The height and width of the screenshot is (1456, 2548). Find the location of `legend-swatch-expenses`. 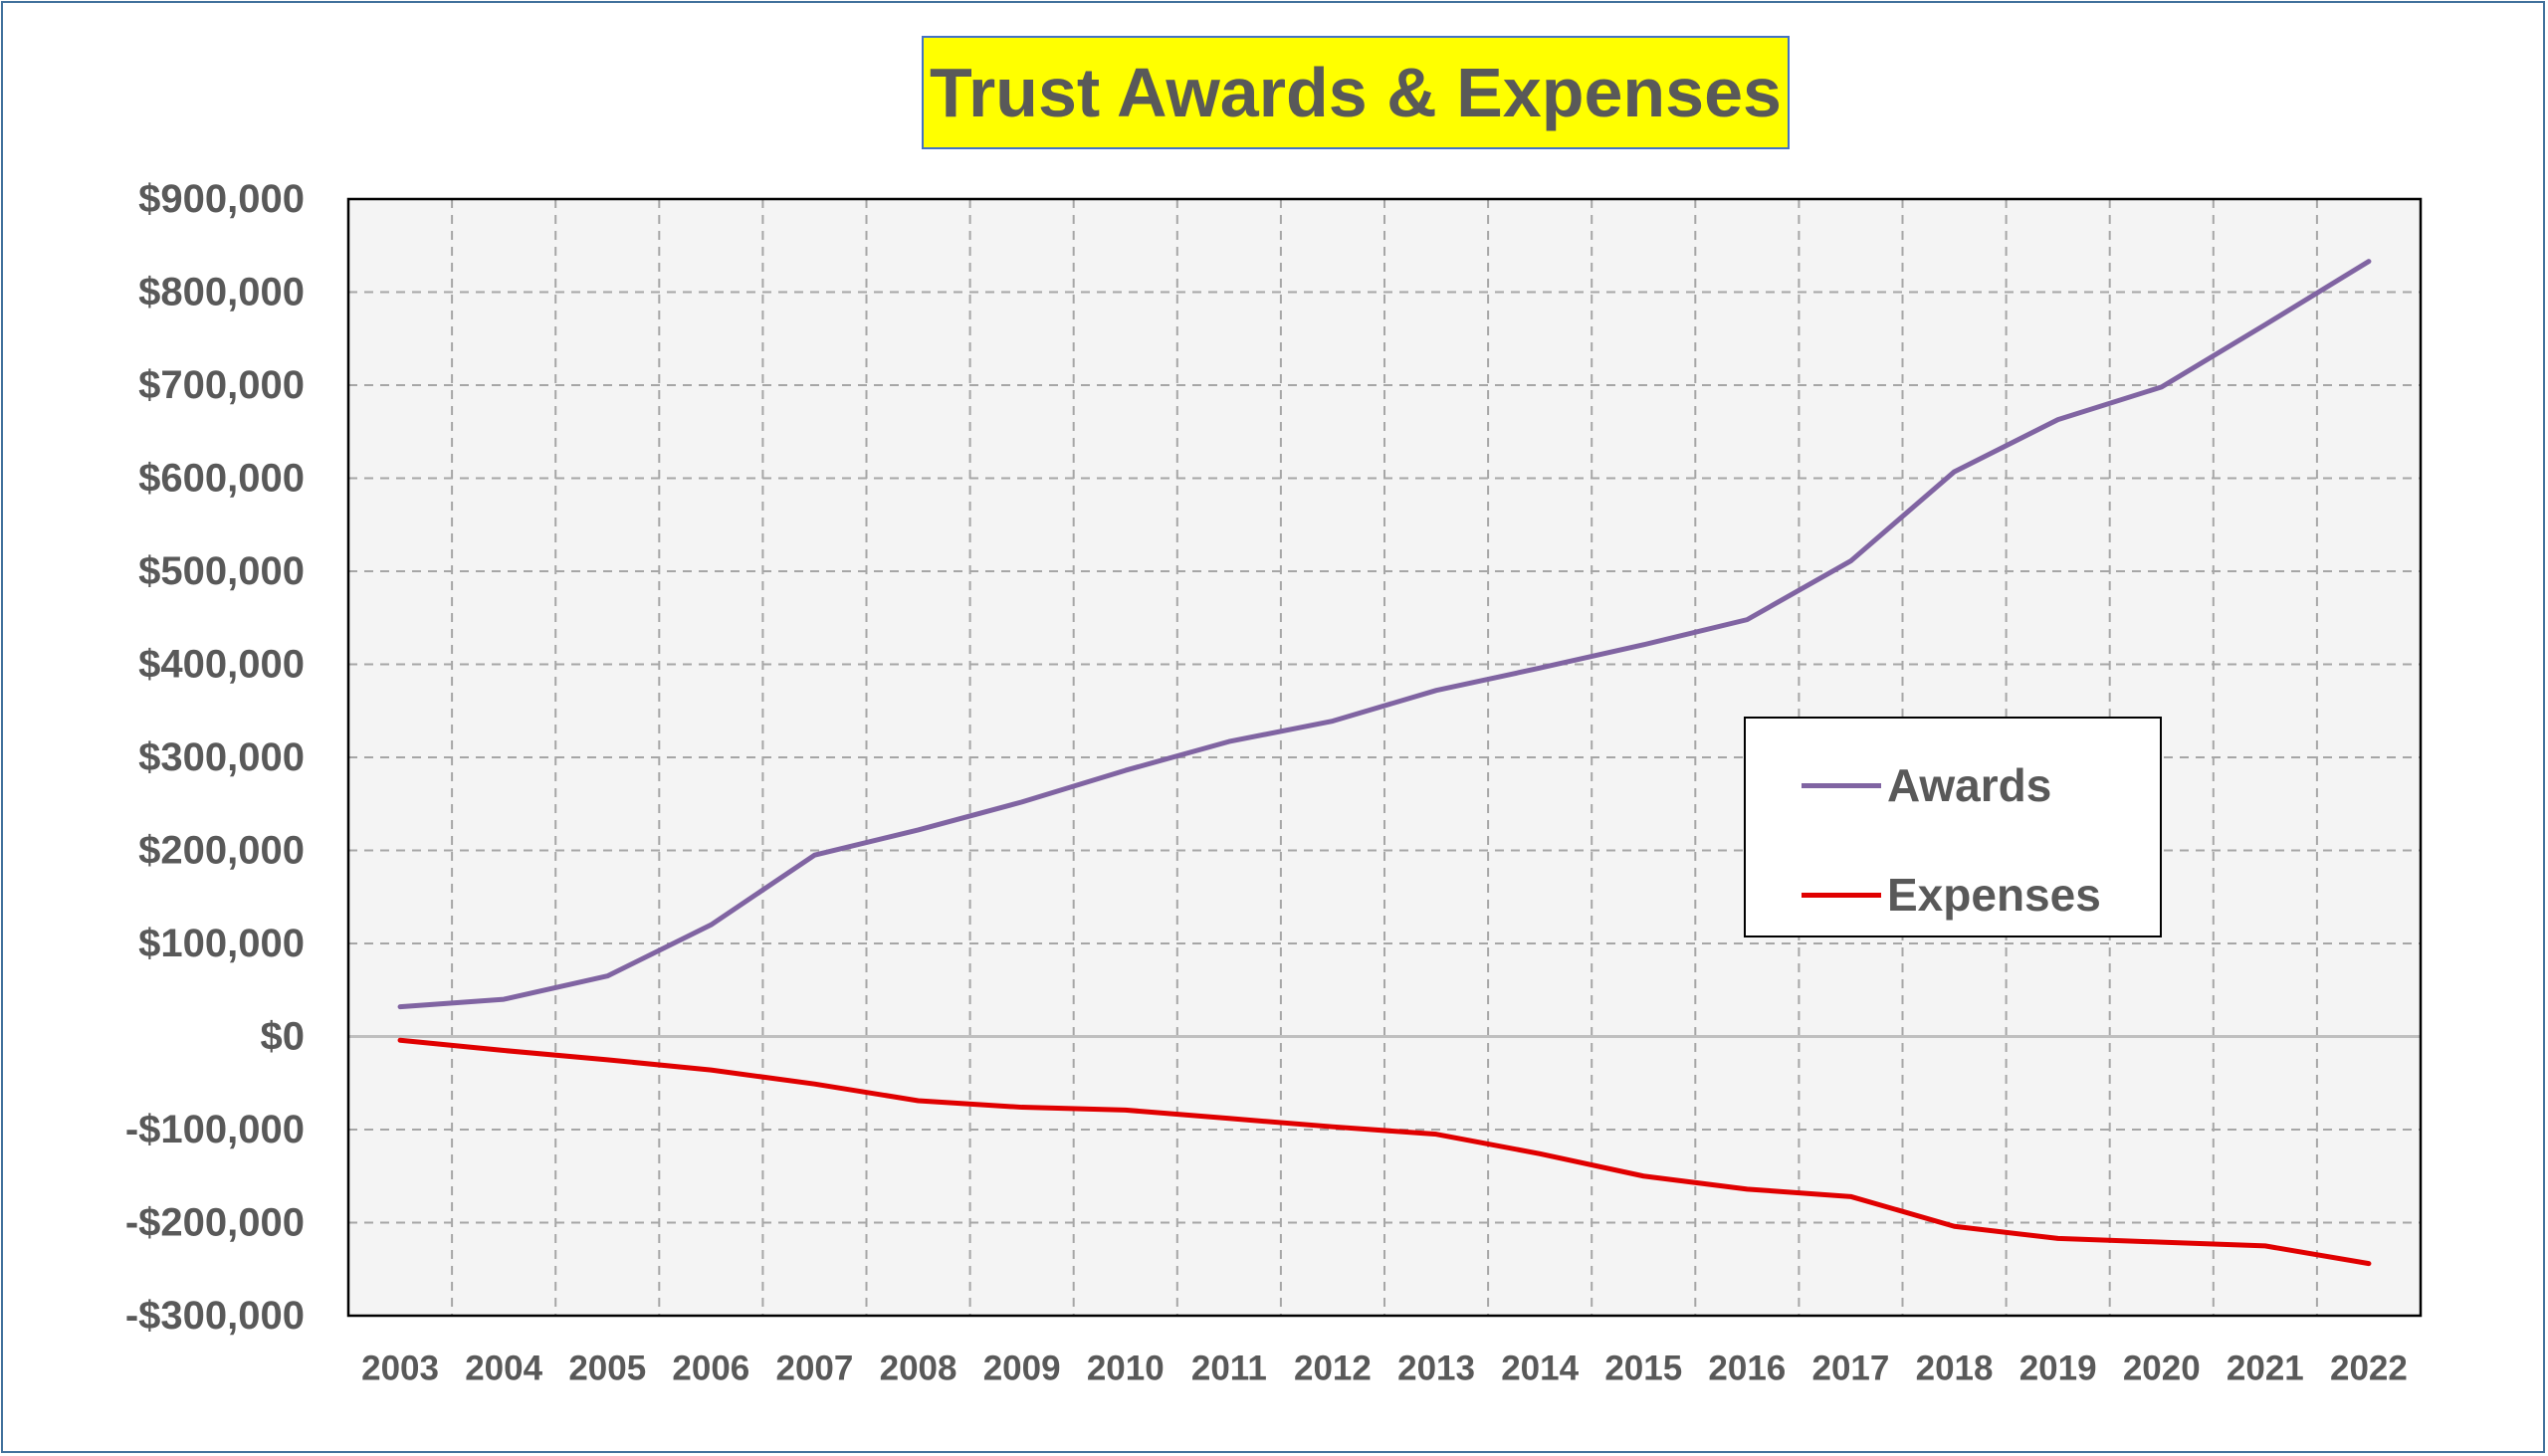

legend-swatch-expenses is located at coordinates (1841, 895).